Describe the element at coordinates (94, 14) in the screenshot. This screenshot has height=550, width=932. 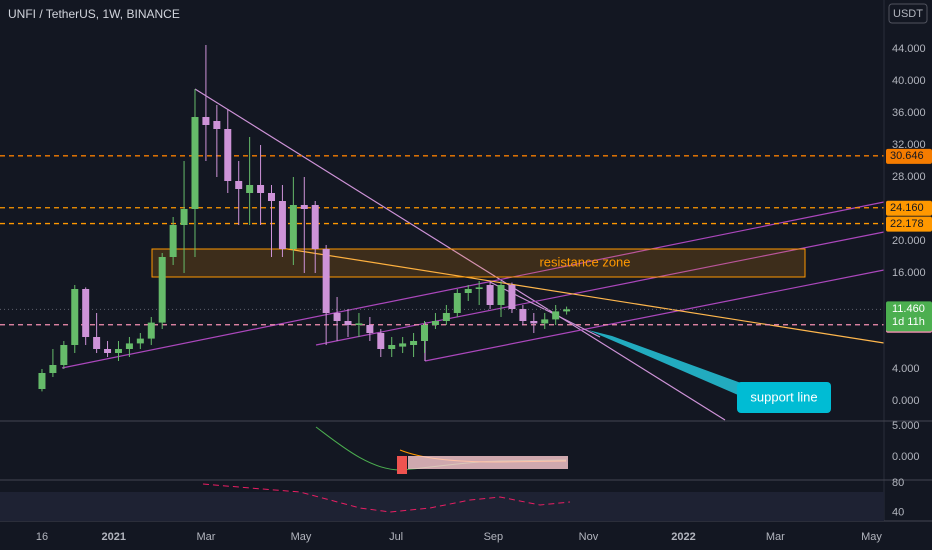
I see `chart-title: UNFI / TetherUS, 1W, BINANCE` at that location.